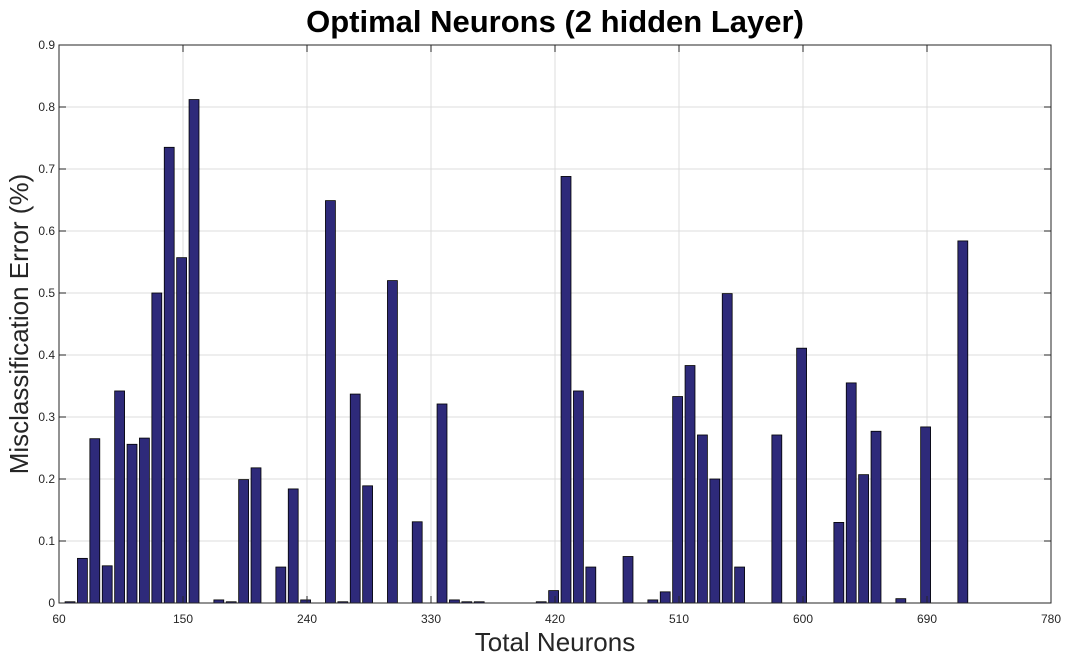 Image resolution: width=1079 pixels, height=659 pixels. I want to click on y-tick-label: 0.6, so click(46, 231).